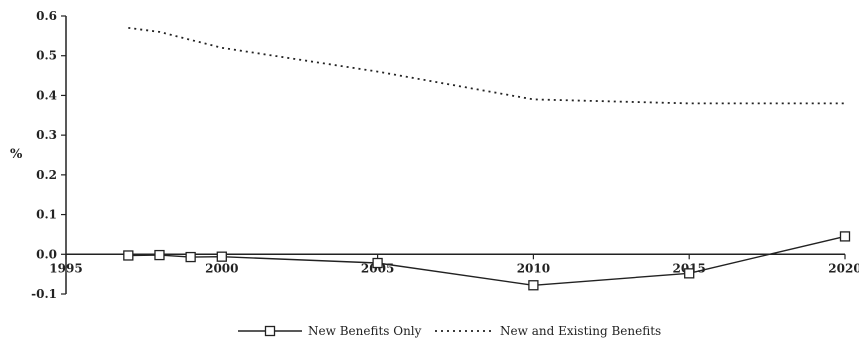 This screenshot has width=859, height=346. Describe the element at coordinates (46, 254) in the screenshot. I see `y-tick-label: 0.0` at that location.